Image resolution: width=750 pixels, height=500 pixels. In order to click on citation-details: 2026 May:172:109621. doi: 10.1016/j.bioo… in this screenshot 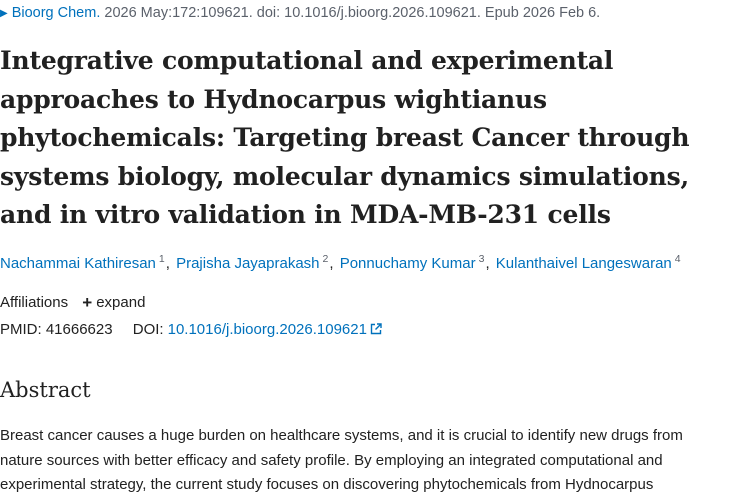, I will do `click(352, 13)`.